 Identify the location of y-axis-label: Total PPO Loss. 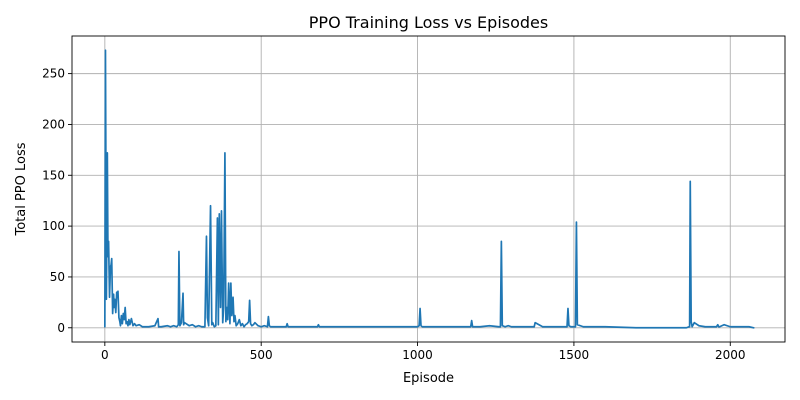
(21, 189).